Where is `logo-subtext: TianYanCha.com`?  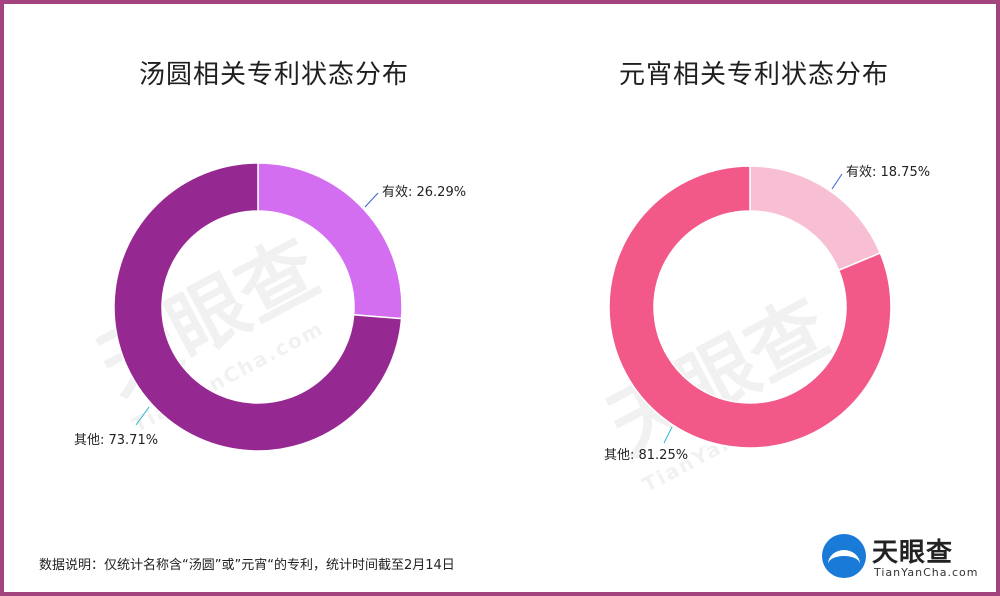 logo-subtext: TianYanCha.com is located at coordinates (926, 572).